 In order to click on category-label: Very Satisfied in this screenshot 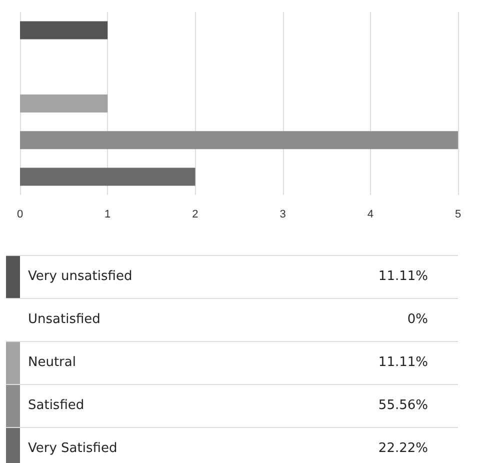, I will do `click(73, 448)`.